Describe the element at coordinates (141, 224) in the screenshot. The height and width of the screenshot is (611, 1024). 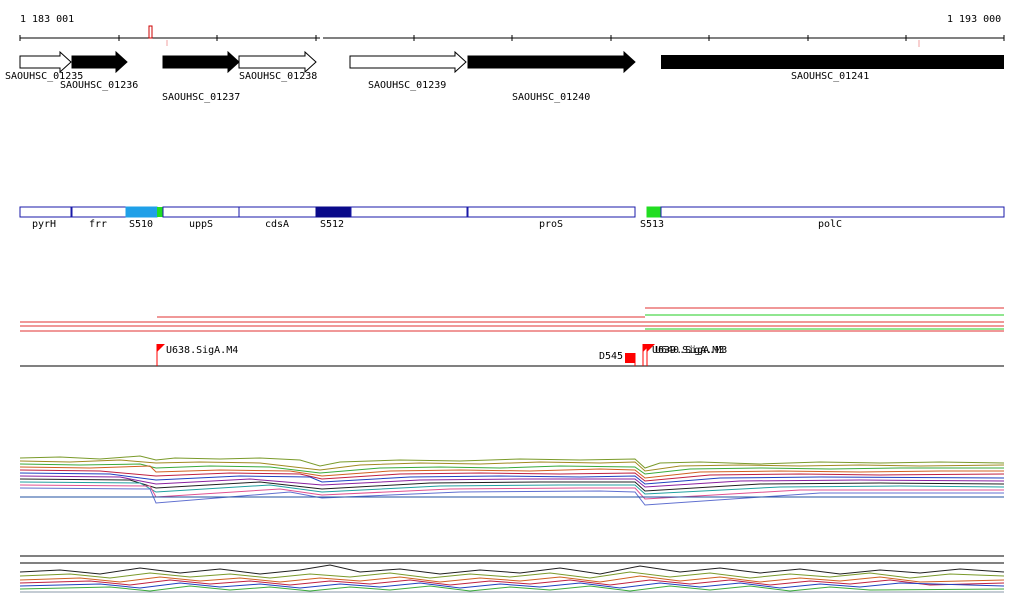
I see `segment-label-s510: S510` at that location.